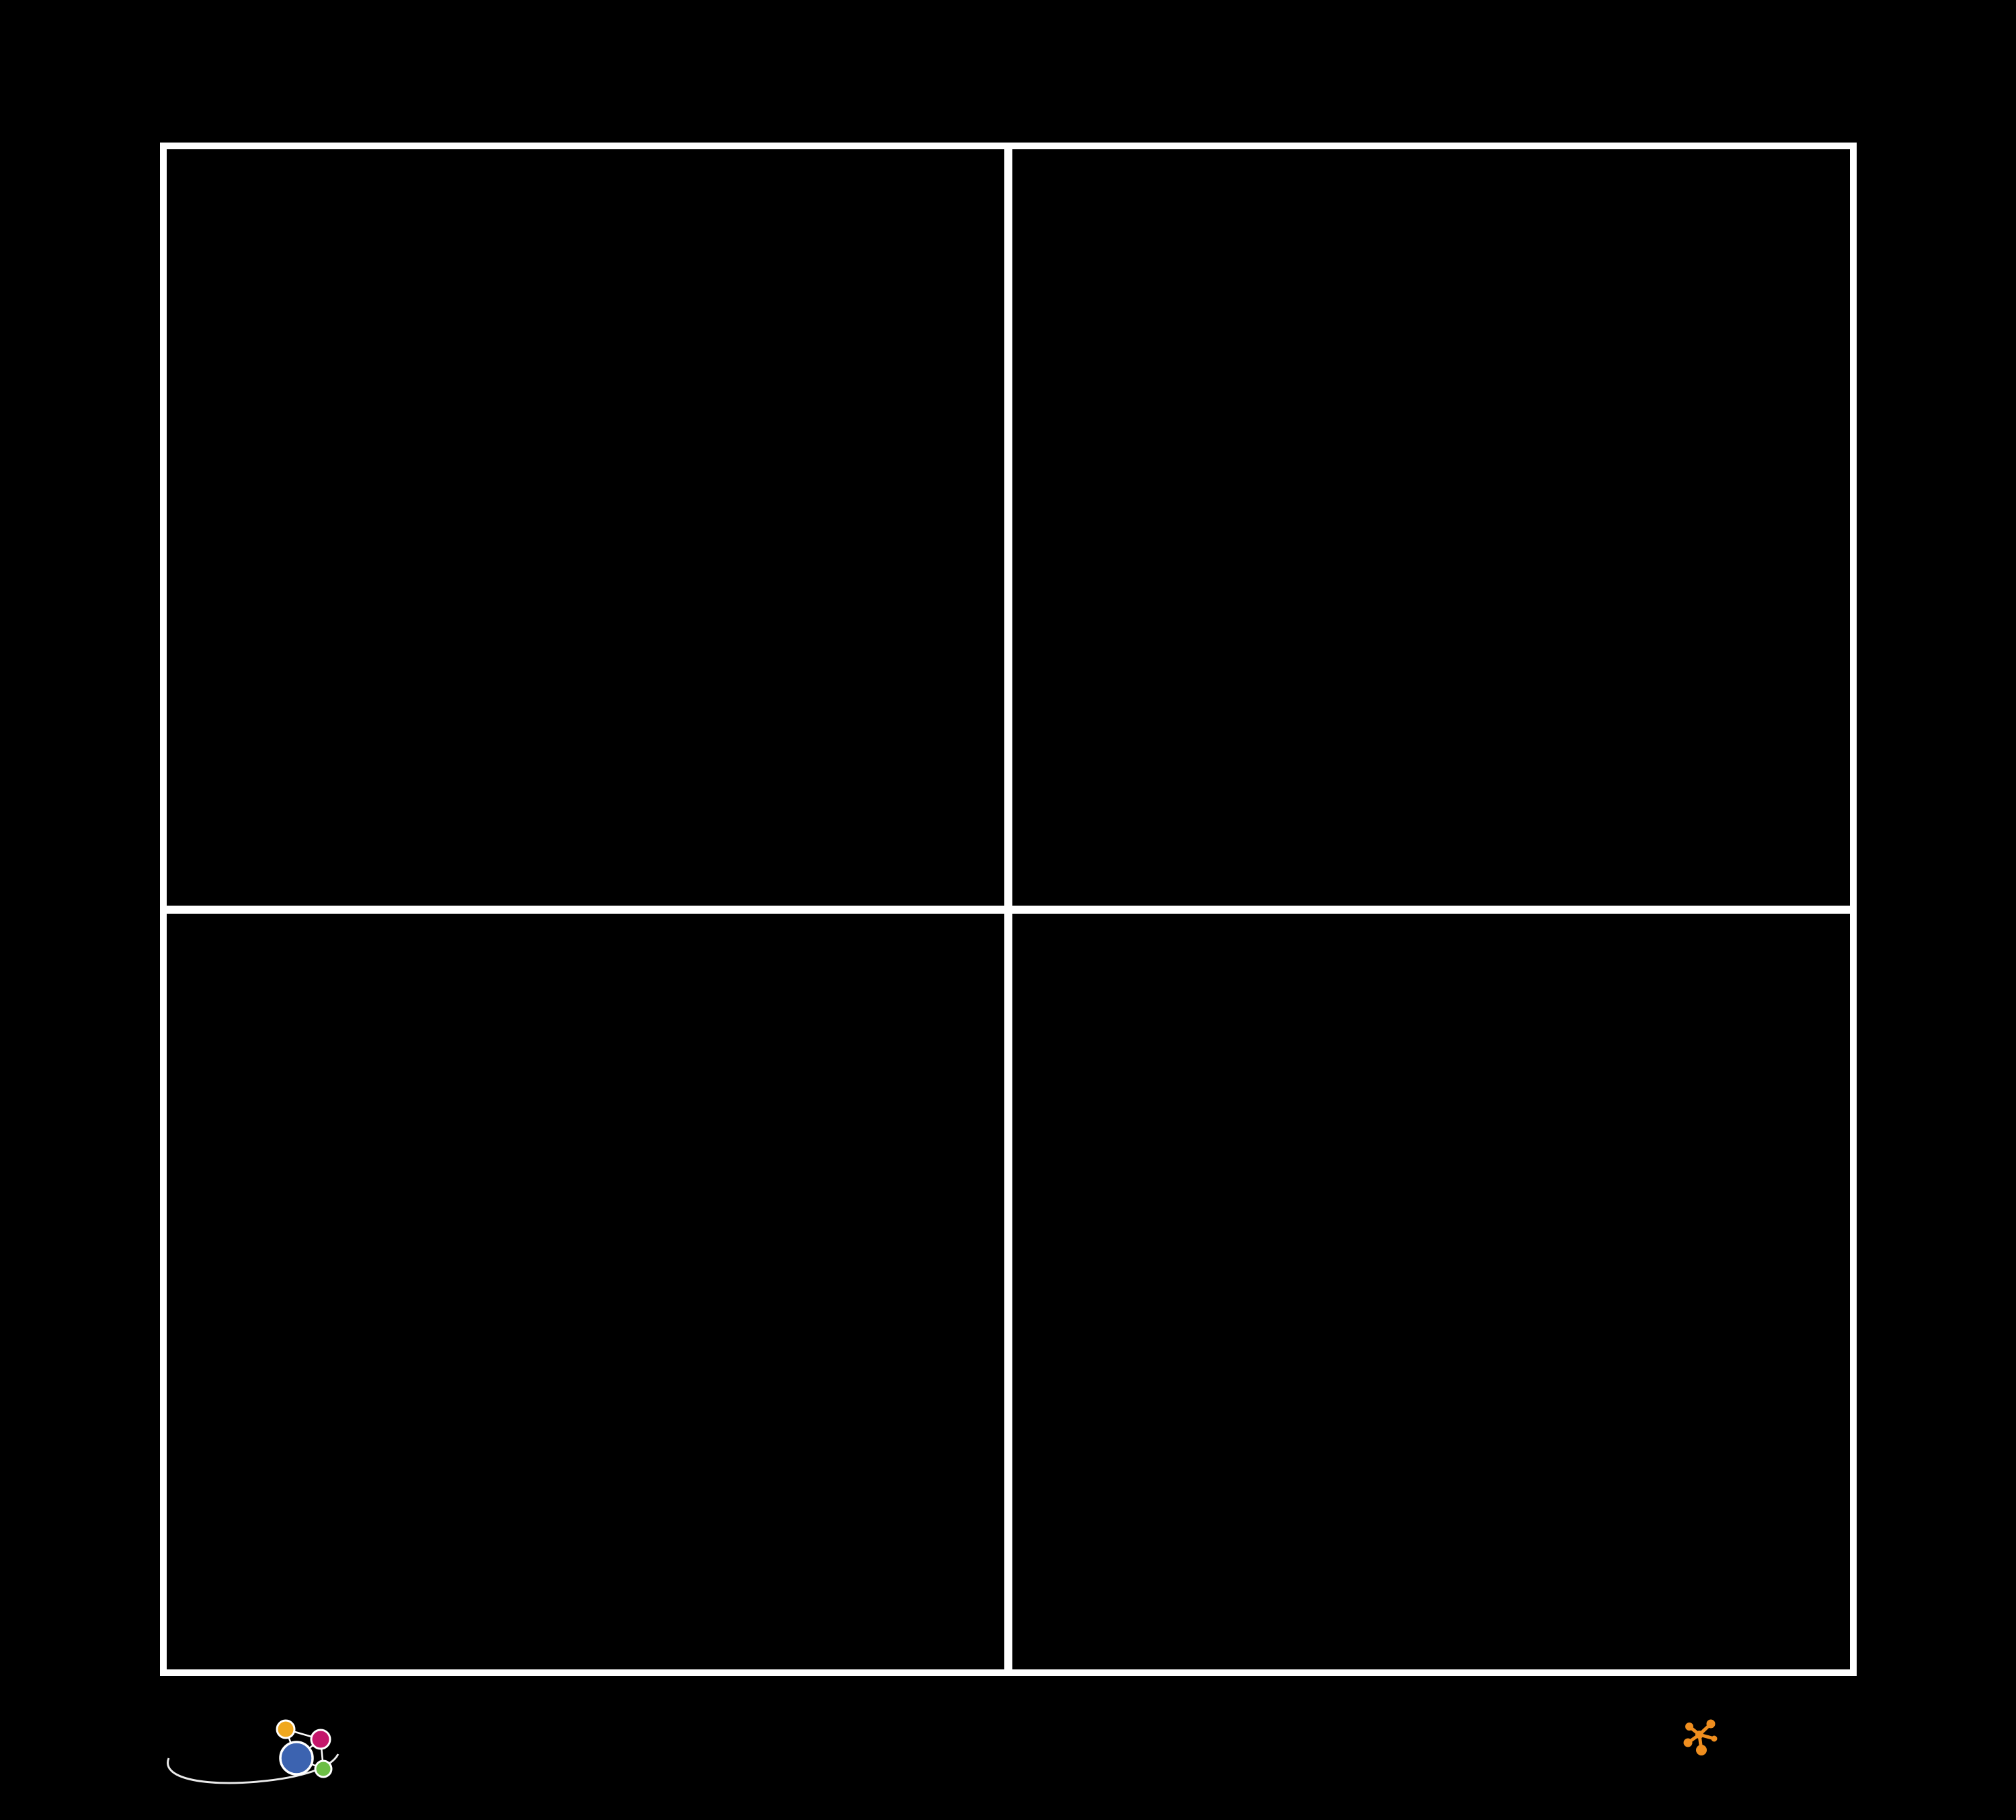  I want to click on edgeleap-logo-icon, so click(253, 1751).